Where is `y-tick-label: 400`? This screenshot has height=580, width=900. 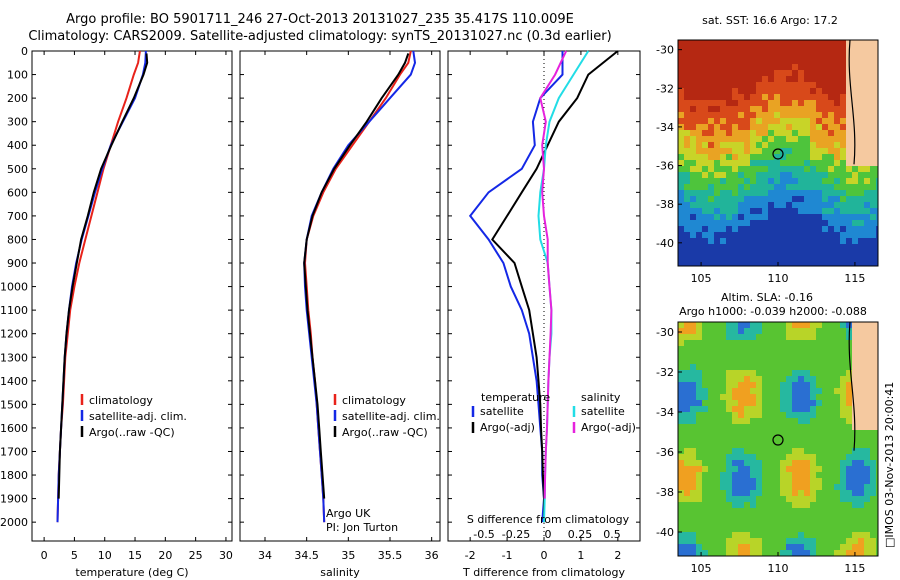 y-tick-label: 400 is located at coordinates (17, 145).